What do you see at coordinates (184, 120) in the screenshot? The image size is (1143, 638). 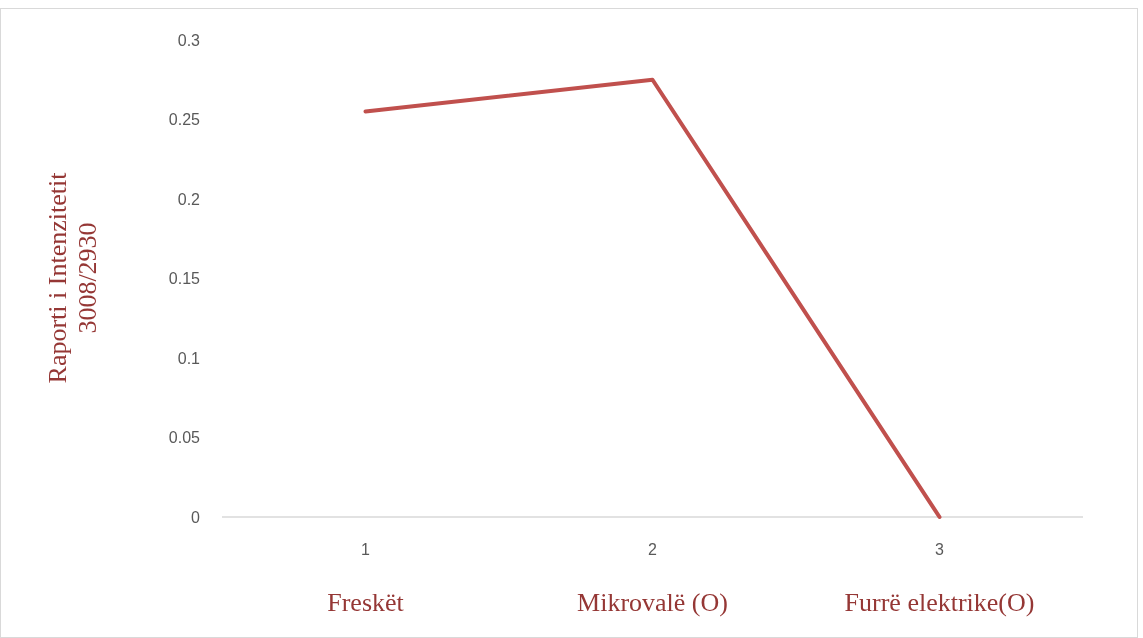 I see `y-tick-label: 0.25` at bounding box center [184, 120].